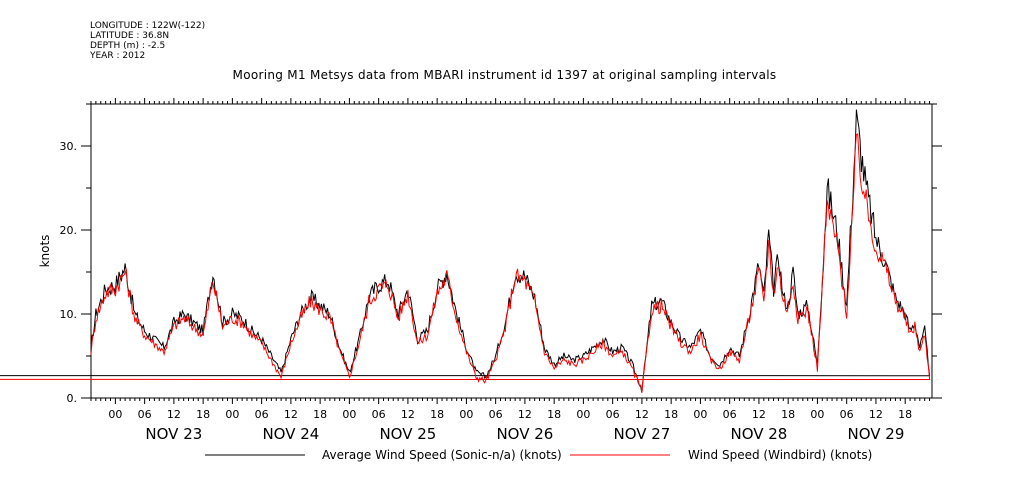 Image resolution: width=1009 pixels, height=504 pixels. I want to click on legend-label-average-sonic: Average Wind Speed (Sonic-n/a) (knots), so click(442, 455).